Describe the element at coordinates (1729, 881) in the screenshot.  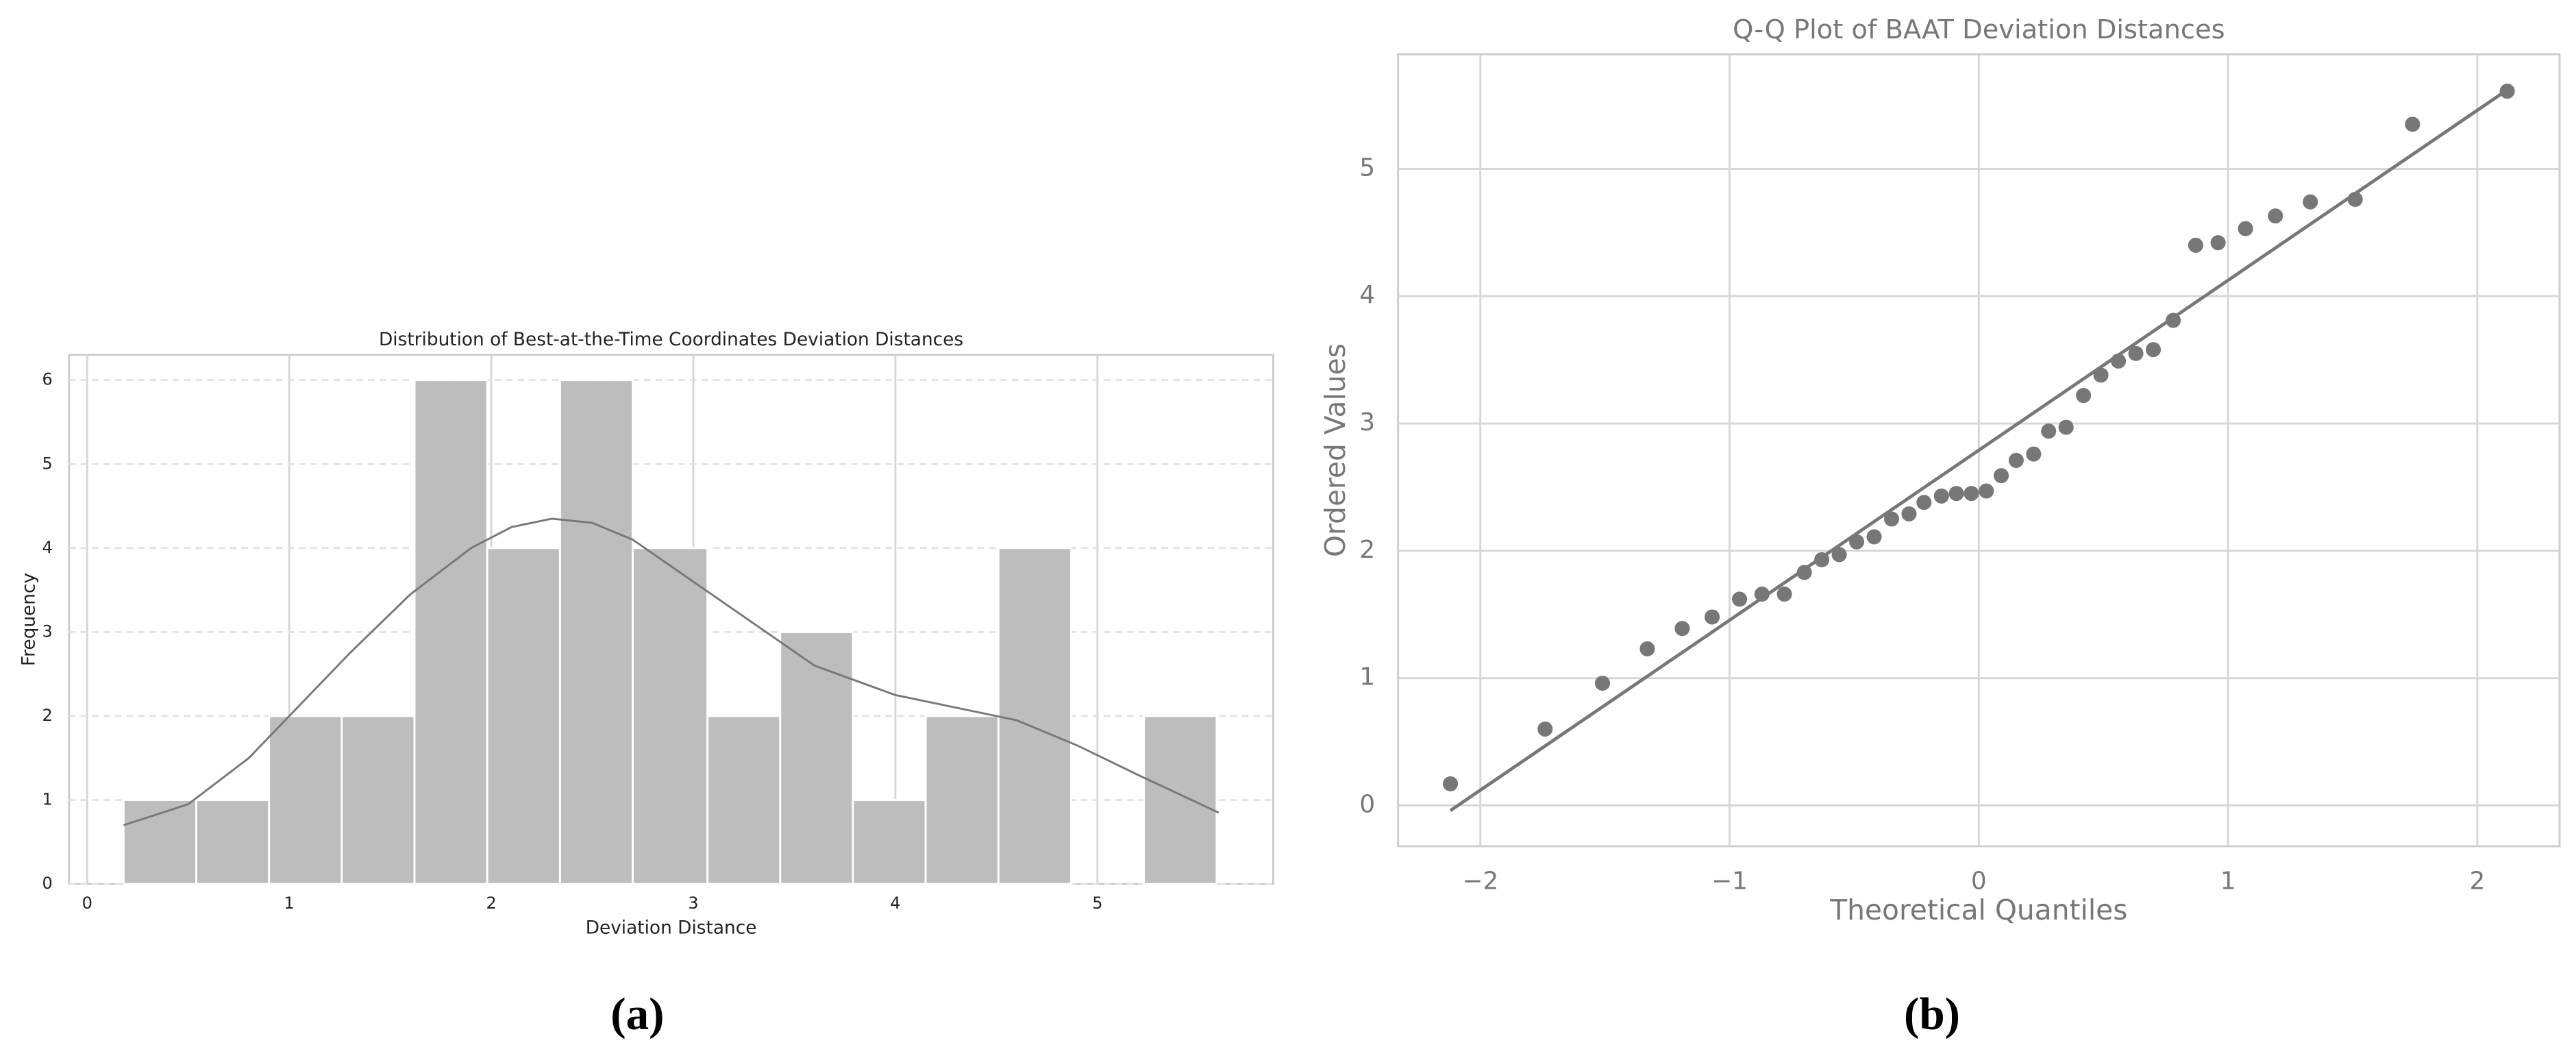
I see `x-tick-label: −1` at that location.